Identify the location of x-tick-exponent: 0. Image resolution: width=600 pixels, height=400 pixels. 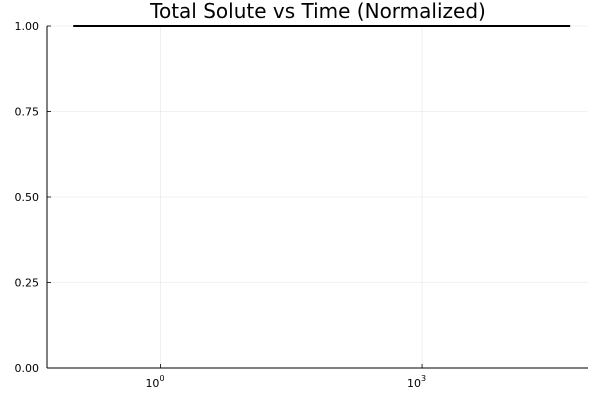
(161, 378).